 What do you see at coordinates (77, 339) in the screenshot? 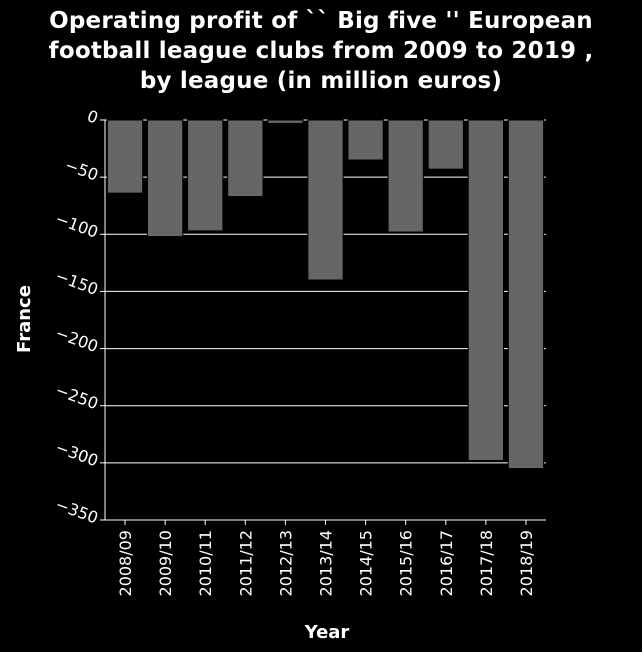
I see `y-tick-label: −200` at bounding box center [77, 339].